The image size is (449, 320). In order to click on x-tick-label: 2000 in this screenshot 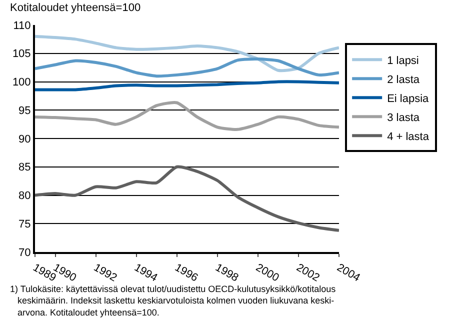, I will do `click(267, 273)`.